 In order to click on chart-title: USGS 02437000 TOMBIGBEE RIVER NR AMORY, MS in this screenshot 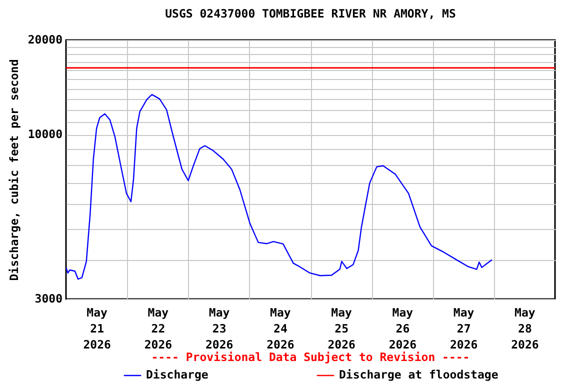, I will do `click(310, 13)`.